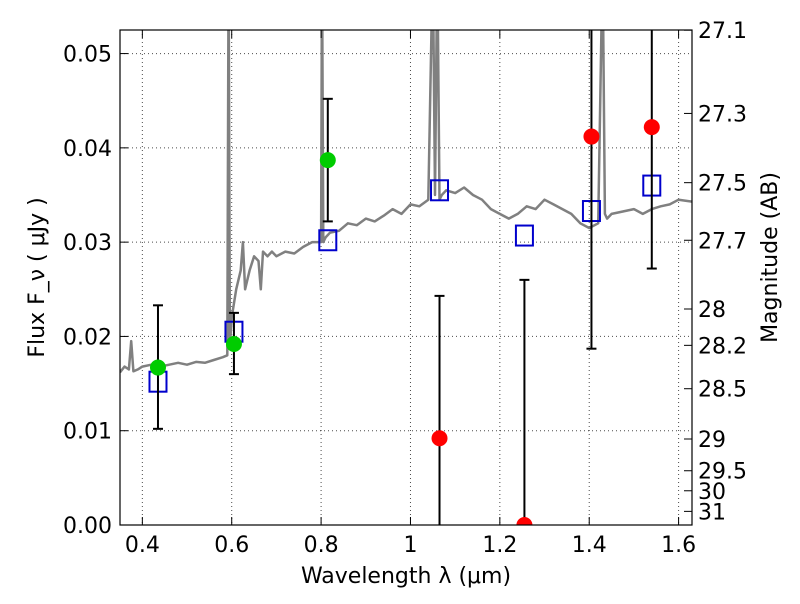  Describe the element at coordinates (589, 545) in the screenshot. I see `x-tick-label: 1.4` at that location.